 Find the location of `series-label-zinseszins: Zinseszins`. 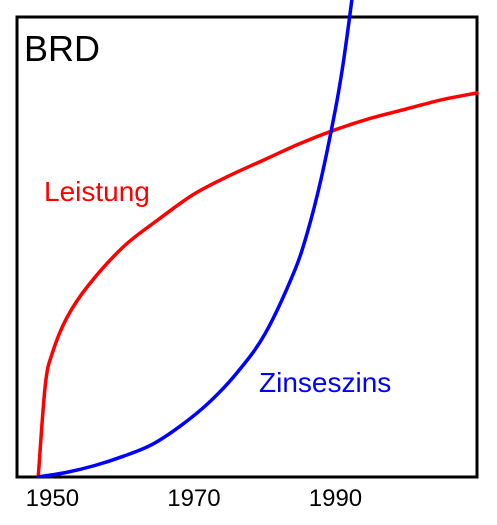

series-label-zinseszins: Zinseszins is located at coordinates (325, 382).